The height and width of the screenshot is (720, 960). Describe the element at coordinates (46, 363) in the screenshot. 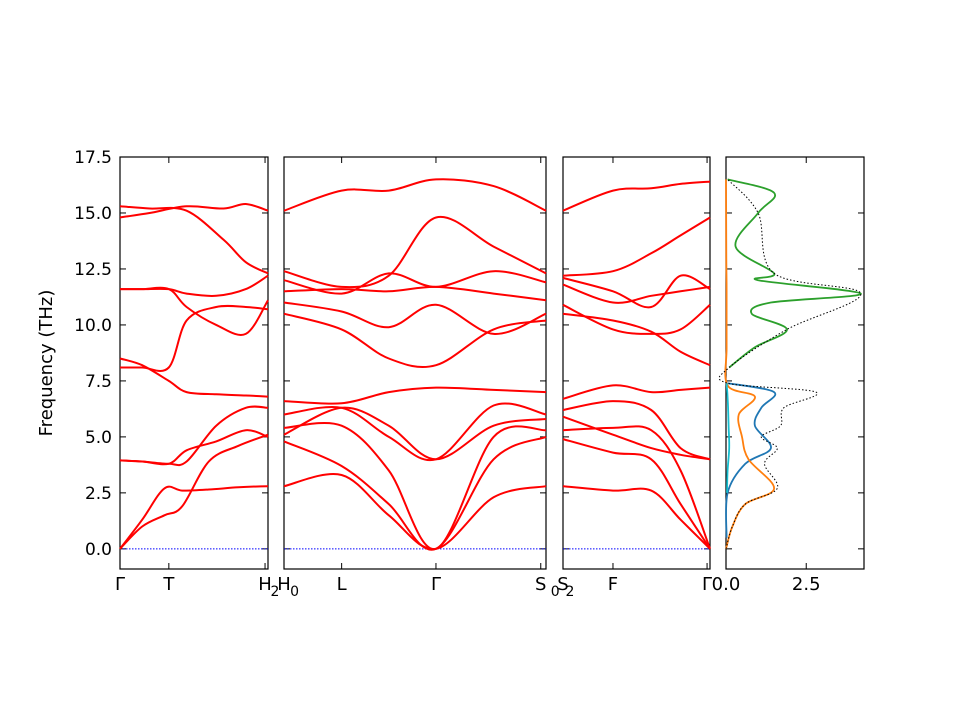

I see `y-axis-label: Frequency (THz)` at that location.